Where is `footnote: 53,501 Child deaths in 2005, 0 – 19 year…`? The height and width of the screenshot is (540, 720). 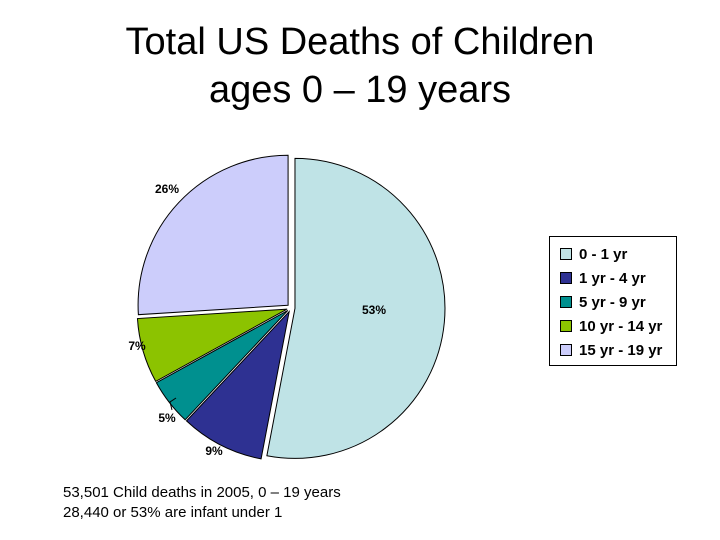
footnote: 53,501 Child deaths in 2005, 0 – 19 year… is located at coordinates (202, 503).